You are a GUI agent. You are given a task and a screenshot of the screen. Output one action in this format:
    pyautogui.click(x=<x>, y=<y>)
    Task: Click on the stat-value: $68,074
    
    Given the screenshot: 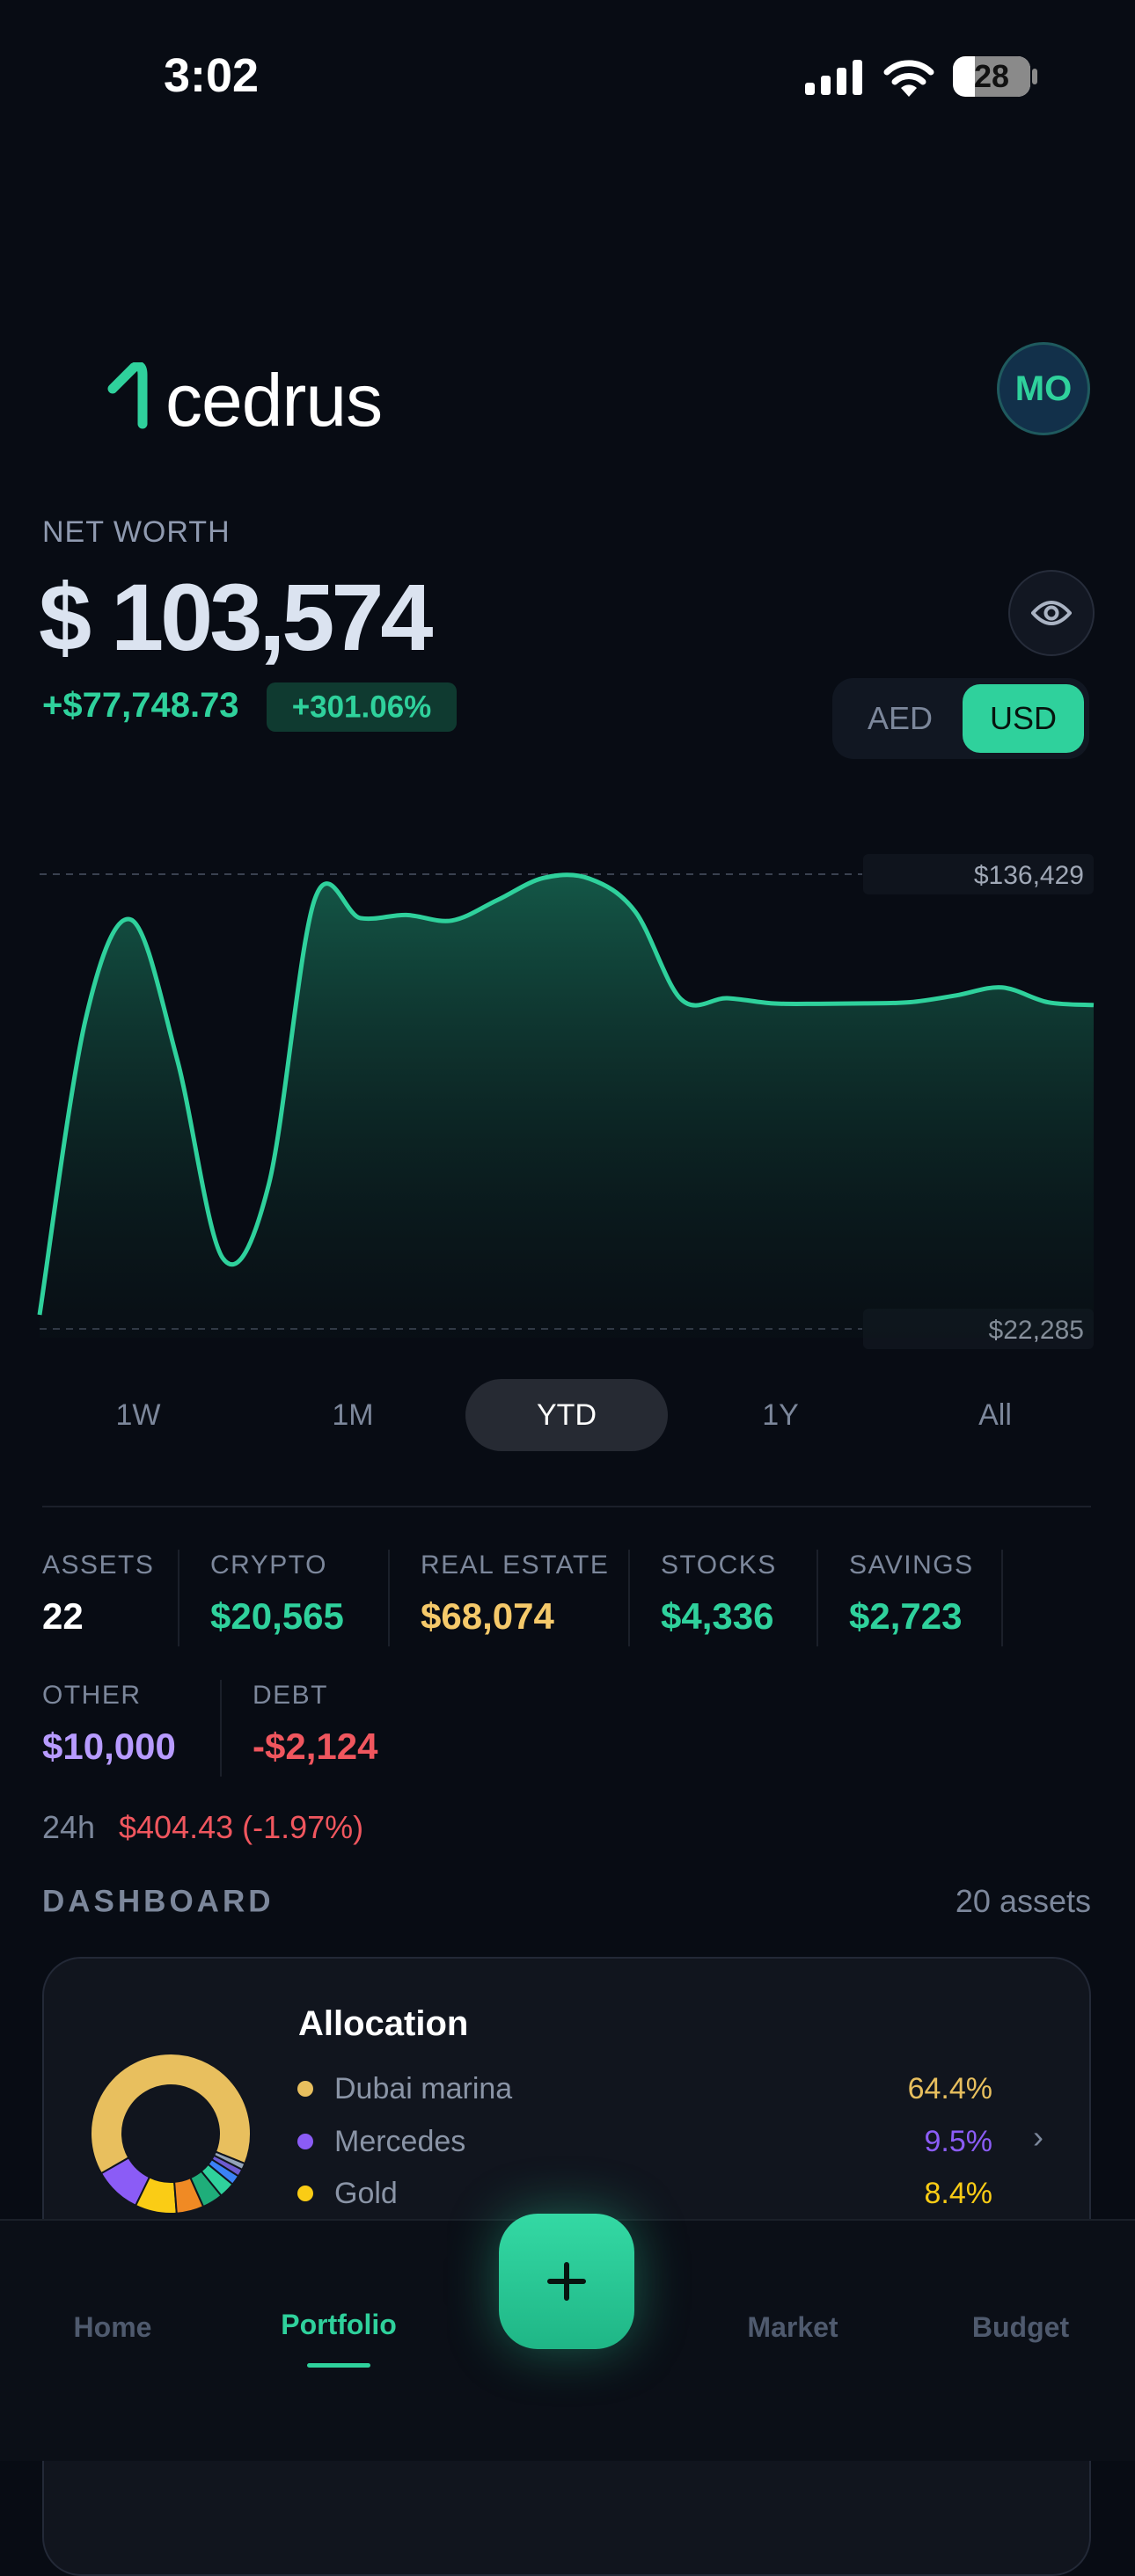 What is the action you would take?
    pyautogui.click(x=487, y=1616)
    